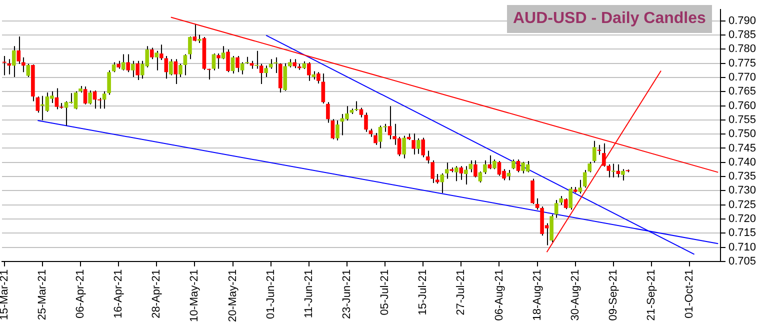 The height and width of the screenshot is (329, 763). What do you see at coordinates (42, 294) in the screenshot?
I see `x-tick-label: 25-Mar-21` at bounding box center [42, 294].